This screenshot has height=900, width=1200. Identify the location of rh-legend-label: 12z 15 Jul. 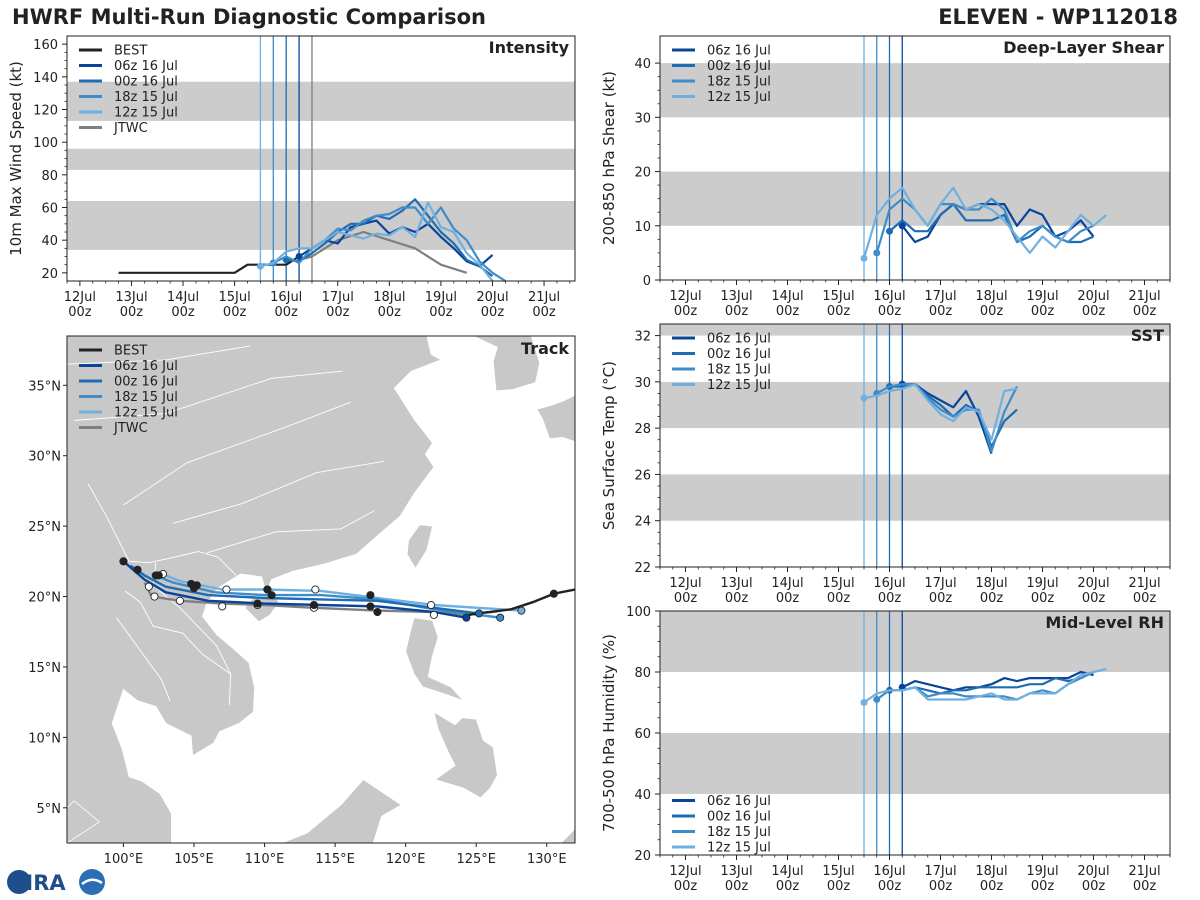
(739, 848).